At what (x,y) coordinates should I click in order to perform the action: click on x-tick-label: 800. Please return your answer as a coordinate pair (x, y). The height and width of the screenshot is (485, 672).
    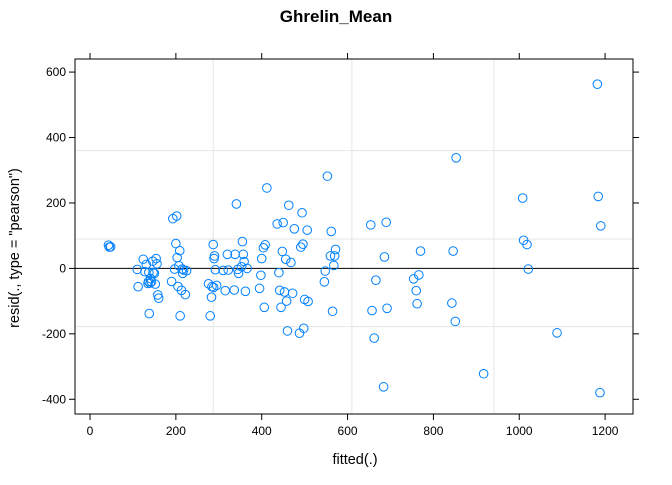
    Looking at the image, I should click on (433, 431).